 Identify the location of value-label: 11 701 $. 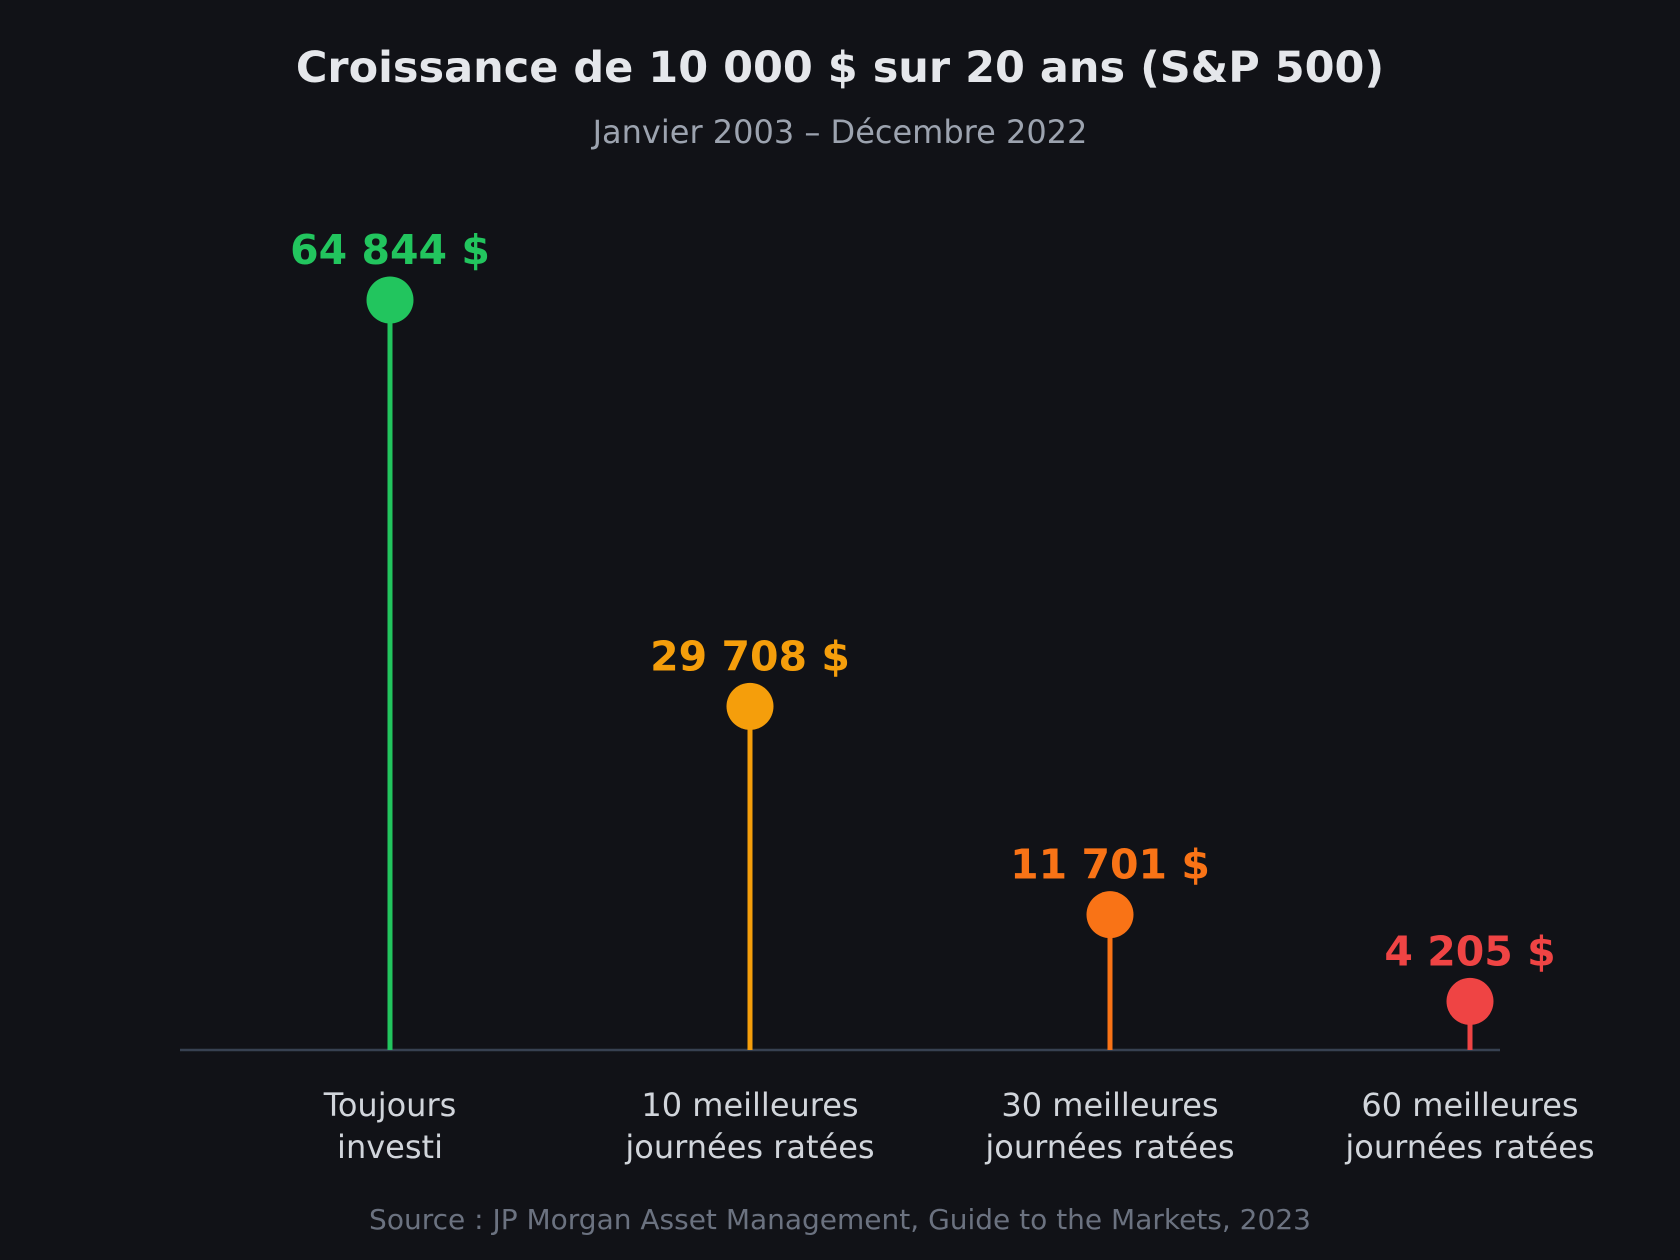
(1110, 865).